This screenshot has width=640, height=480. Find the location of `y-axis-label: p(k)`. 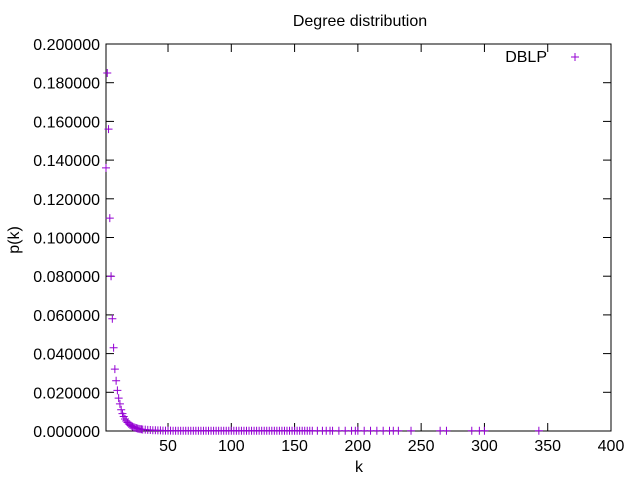

y-axis-label: p(k) is located at coordinates (14, 240).